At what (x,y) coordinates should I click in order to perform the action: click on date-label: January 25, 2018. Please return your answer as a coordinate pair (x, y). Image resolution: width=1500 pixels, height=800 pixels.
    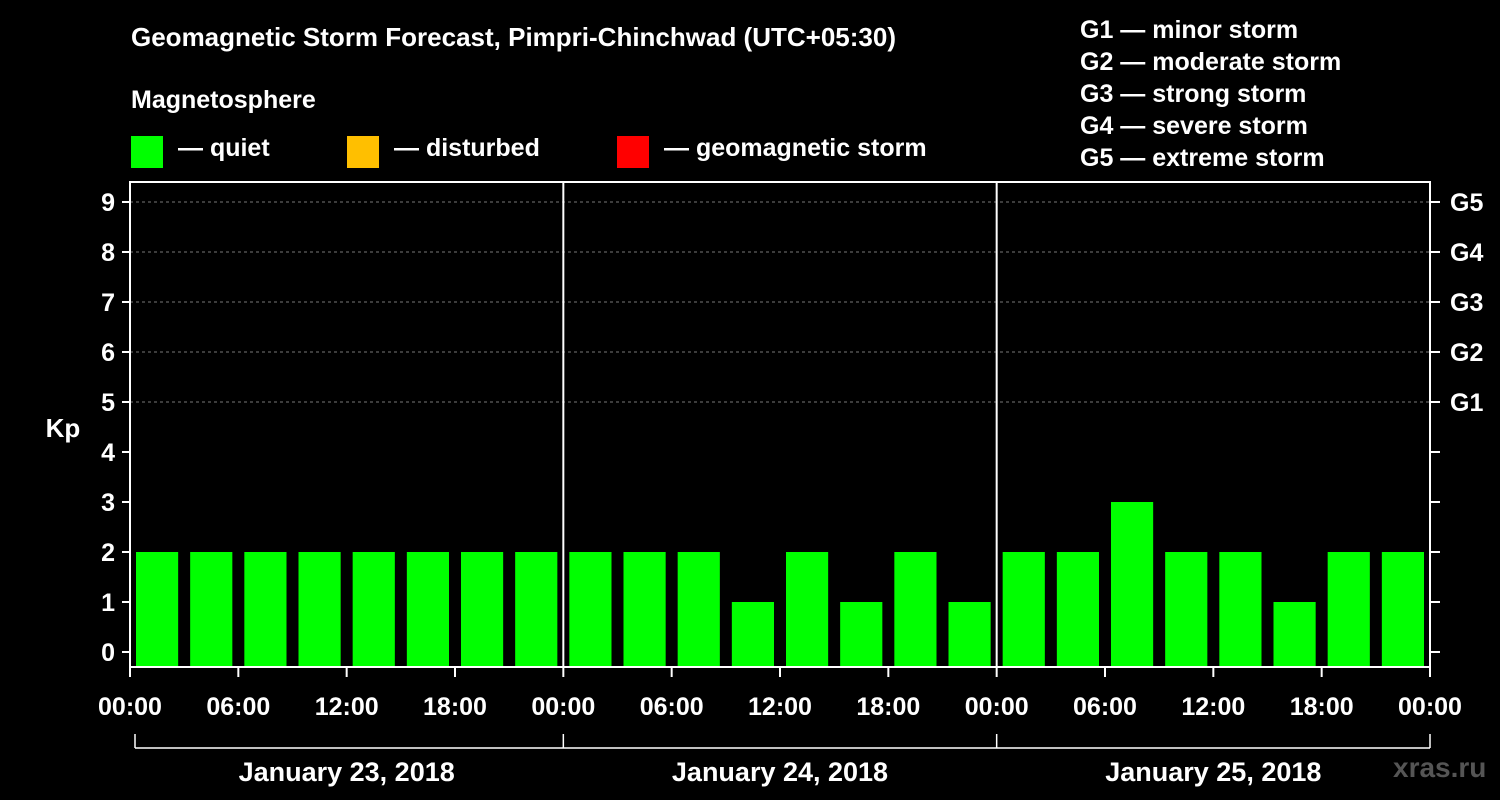
    Looking at the image, I should click on (1213, 772).